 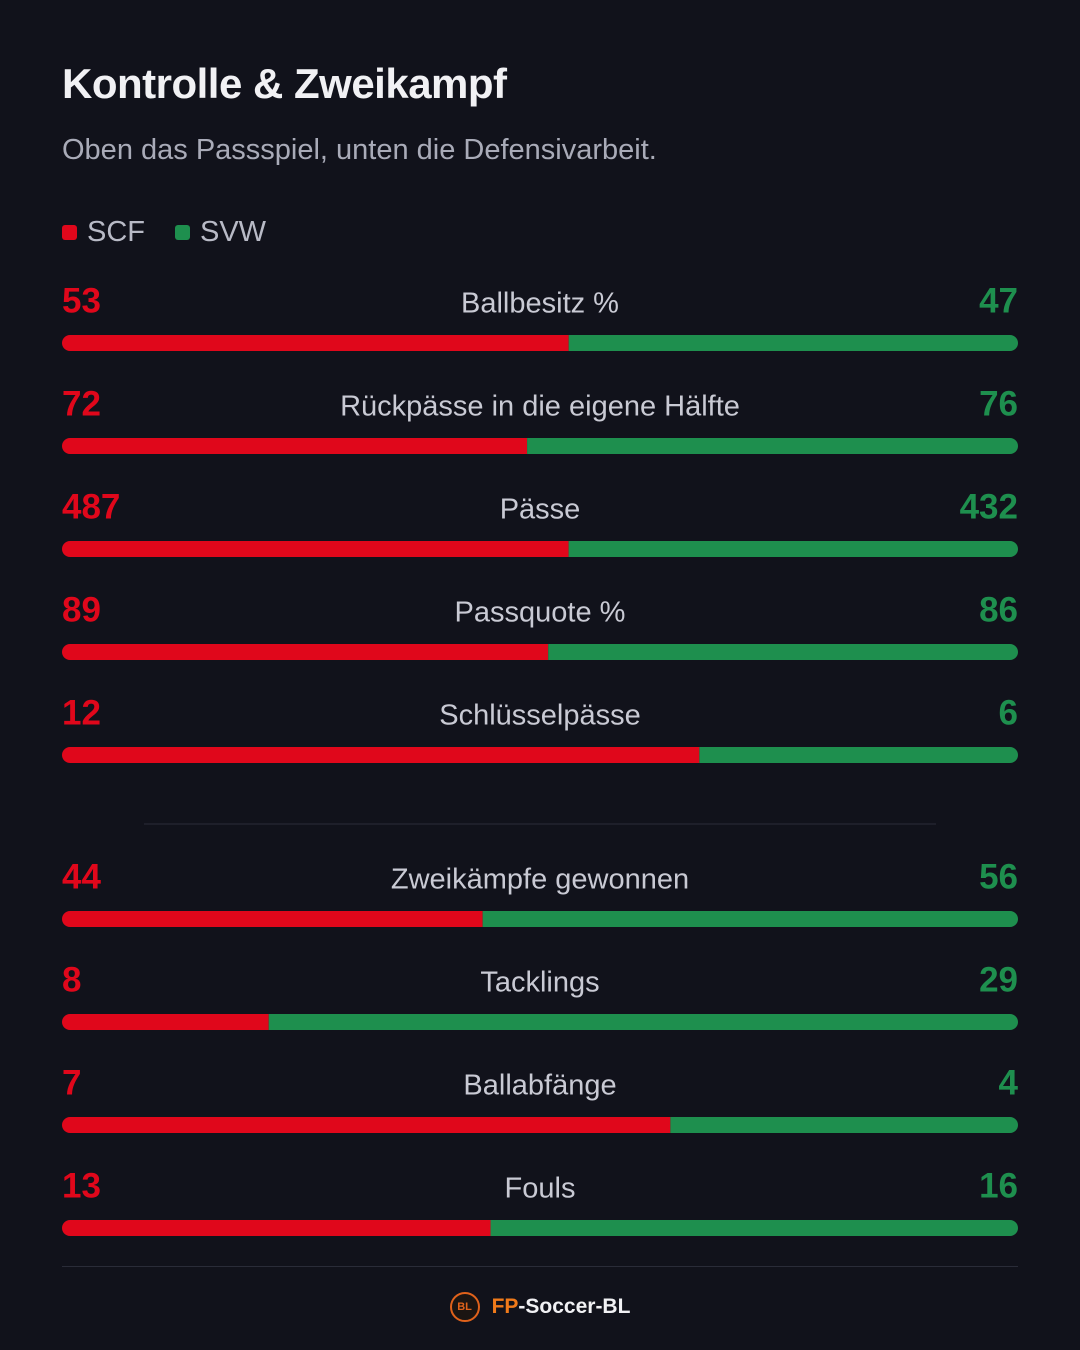 What do you see at coordinates (998, 609) in the screenshot?
I see `away-value-label: 86` at bounding box center [998, 609].